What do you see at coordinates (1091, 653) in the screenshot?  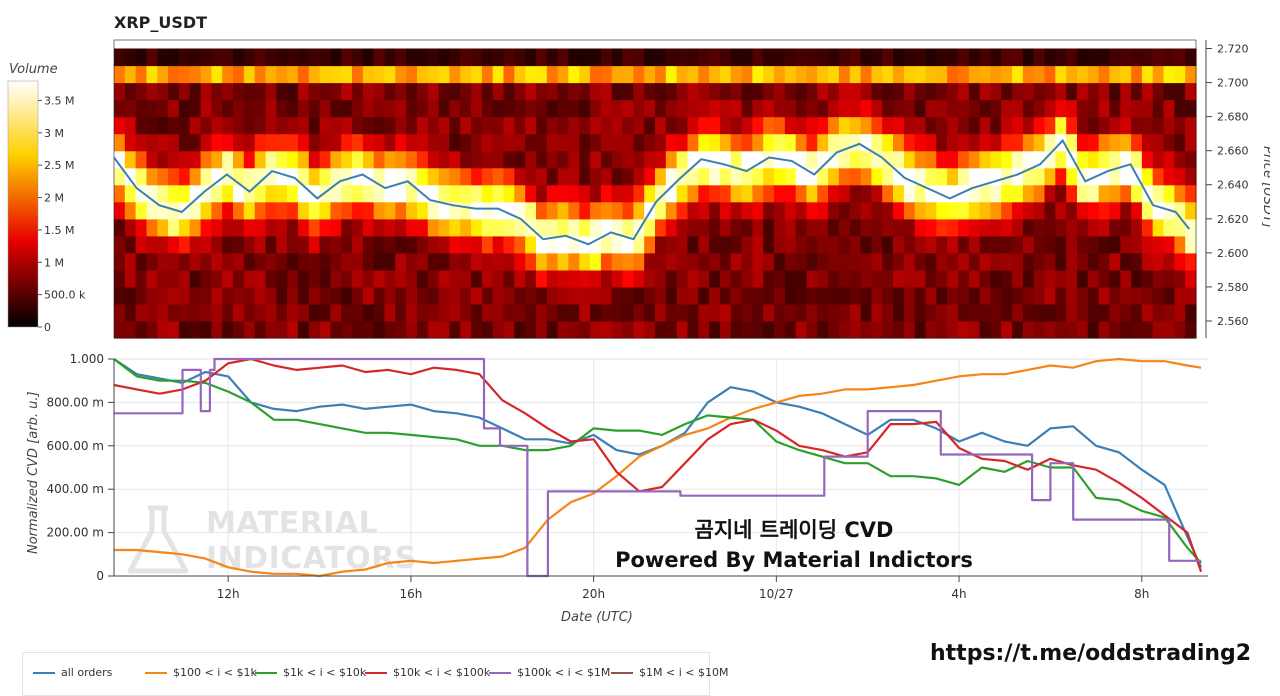 I see `telegram-link: https://t.me/oddstrading2` at bounding box center [1091, 653].